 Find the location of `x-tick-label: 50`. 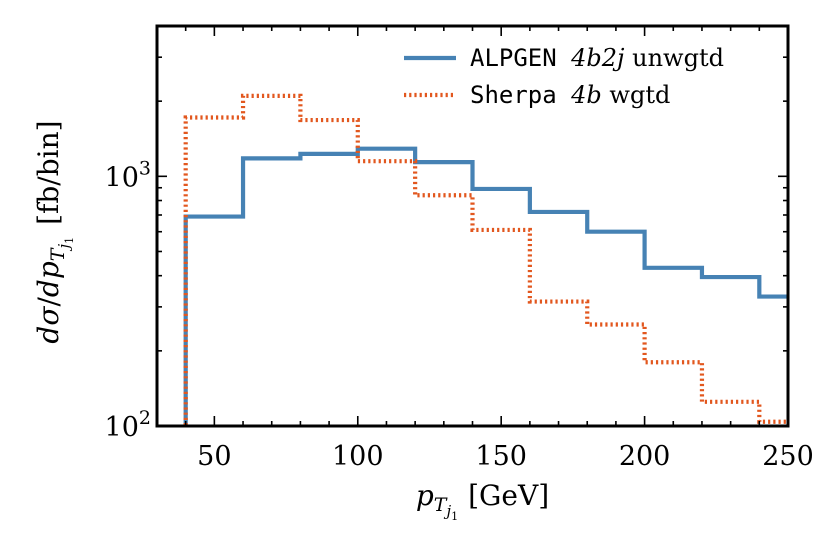

x-tick-label: 50 is located at coordinates (214, 456).